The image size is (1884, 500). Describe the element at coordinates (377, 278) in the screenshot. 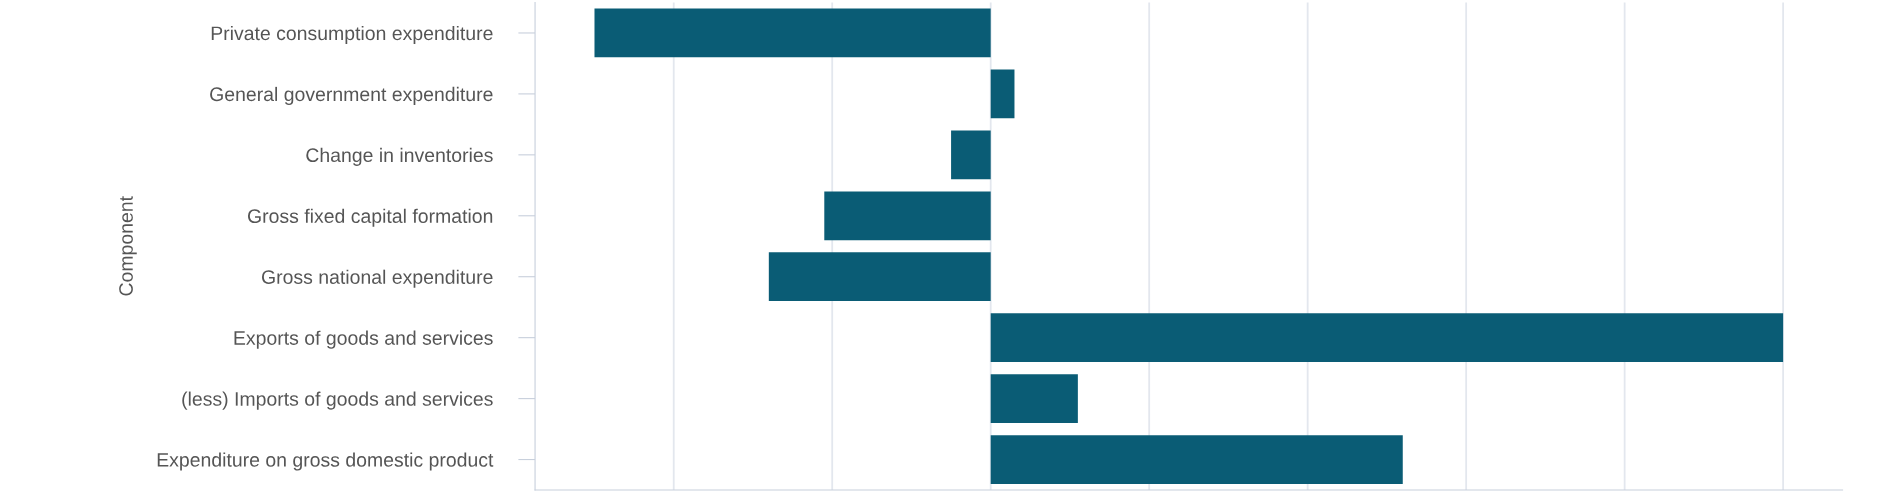

I see `y-tick-label: Gross national expenditure` at that location.